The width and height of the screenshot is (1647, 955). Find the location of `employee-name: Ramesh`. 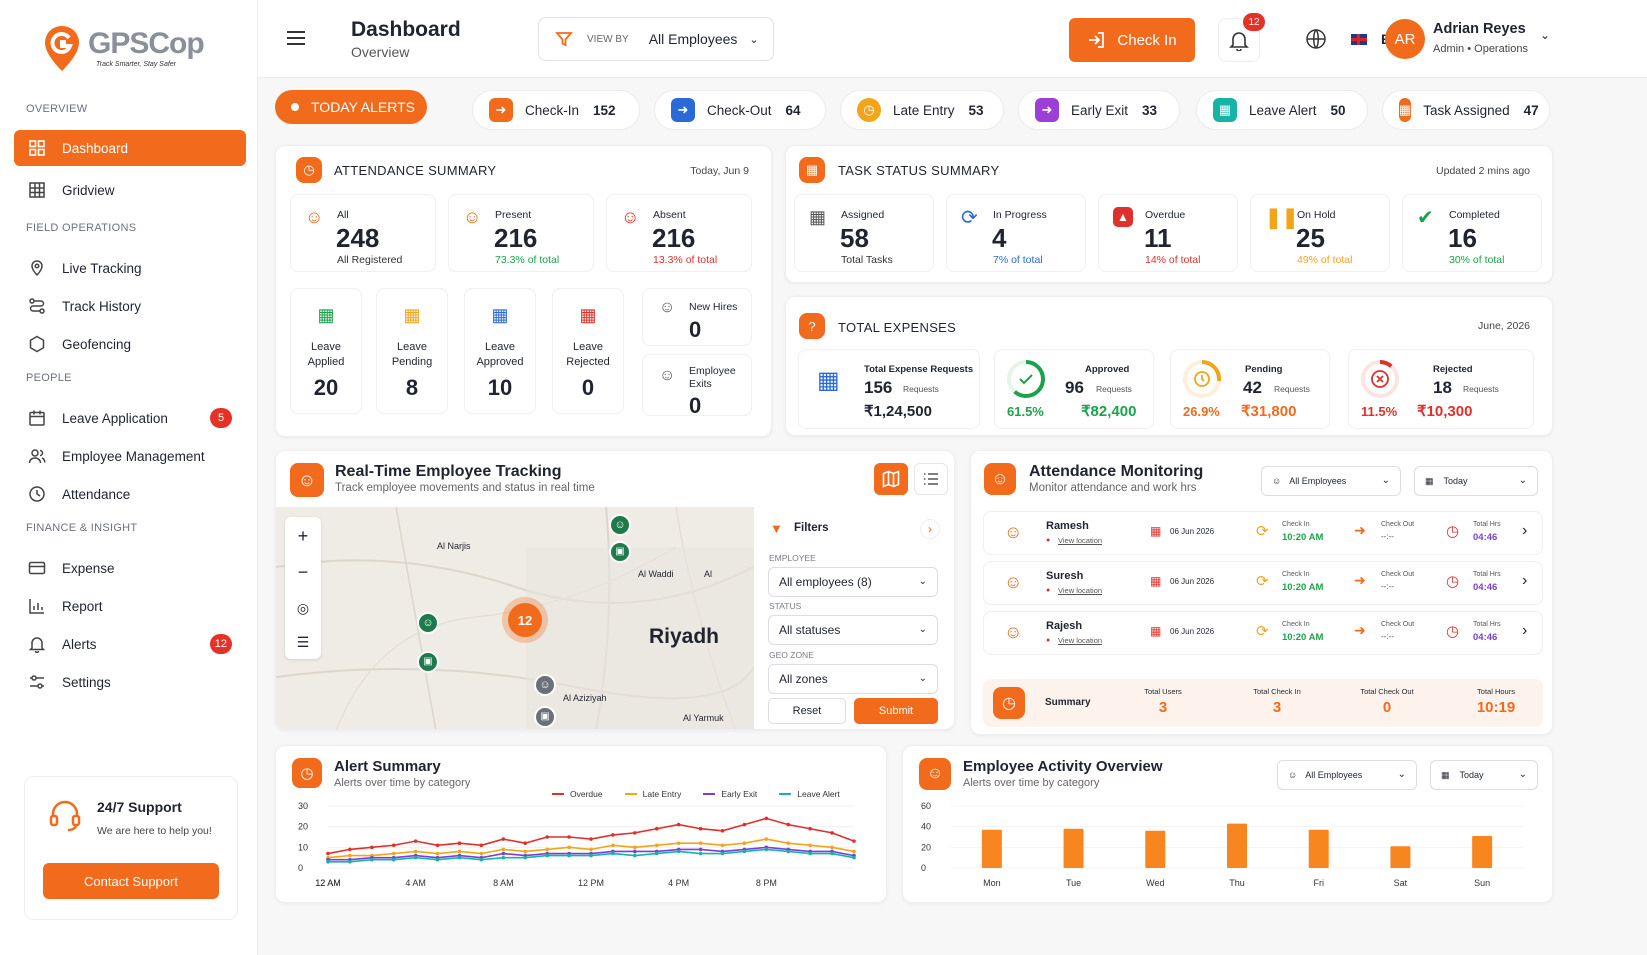

employee-name: Ramesh is located at coordinates (1067, 526).